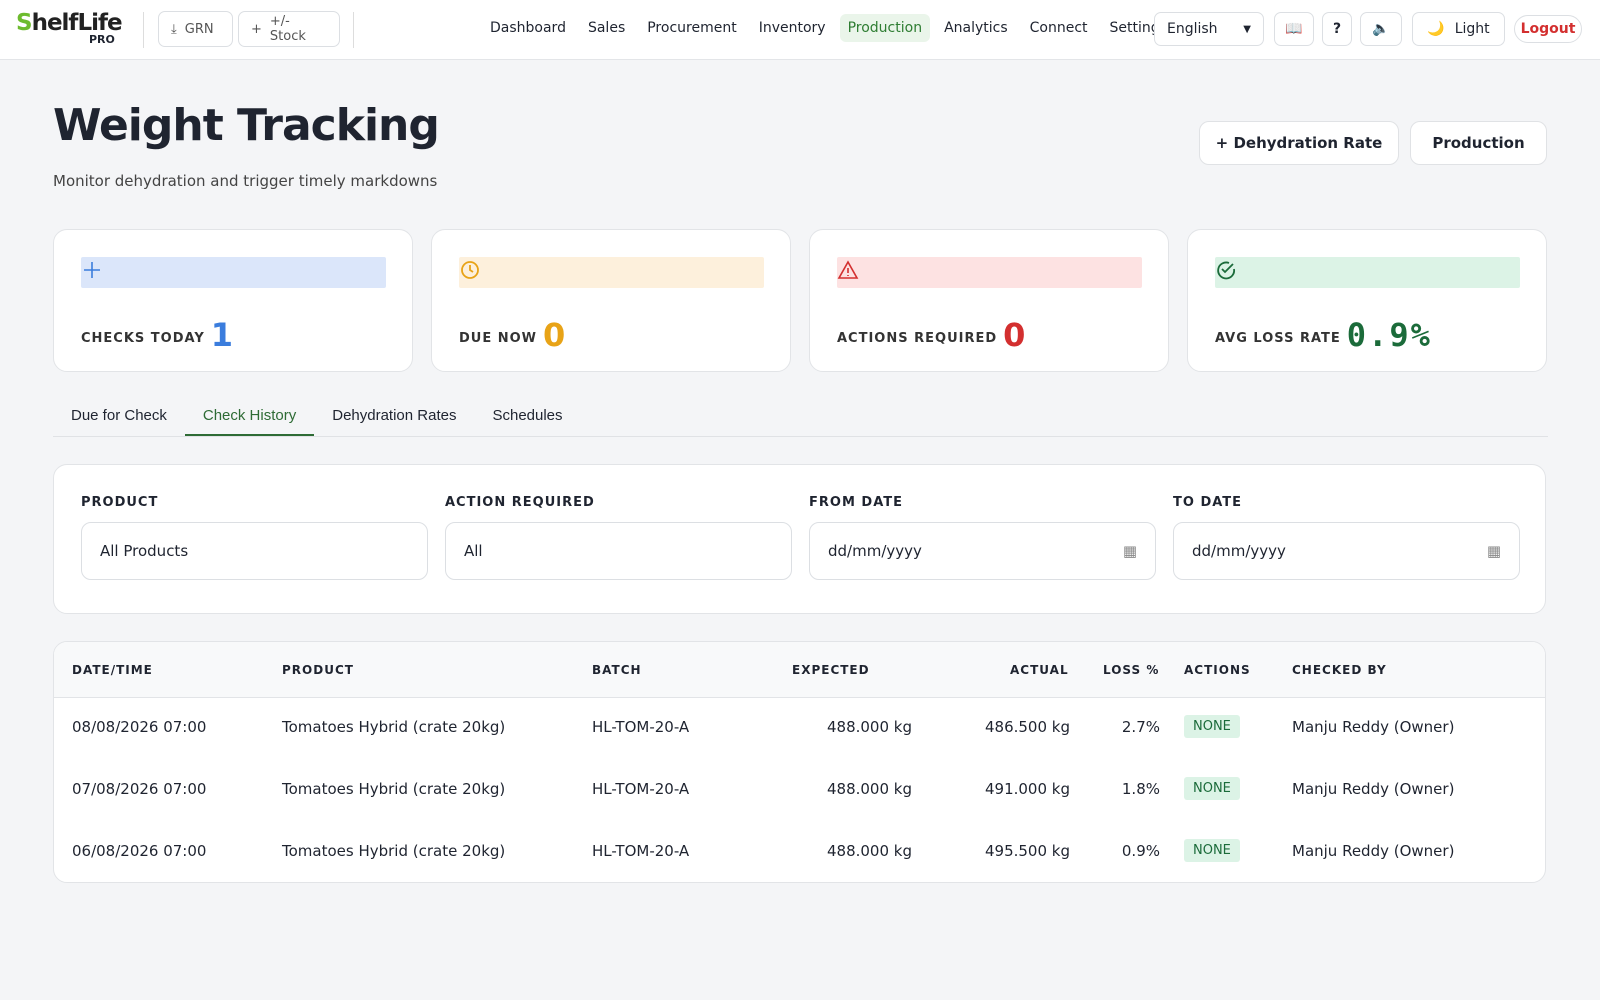  Describe the element at coordinates (144, 551) in the screenshot. I see `filter-value: All Products` at that location.